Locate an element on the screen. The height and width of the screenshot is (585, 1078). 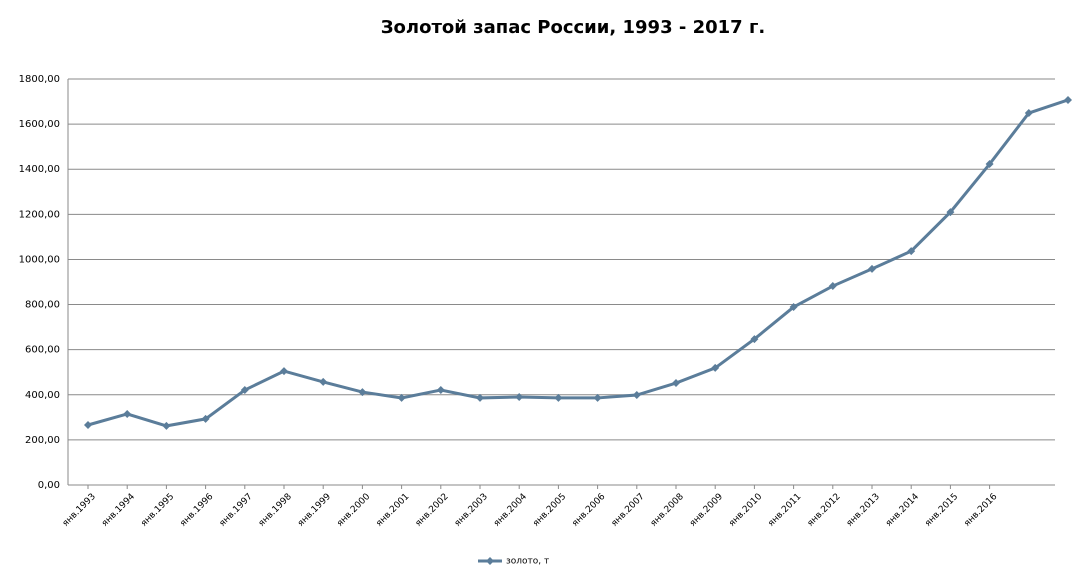
chart-title: Золотой запас России, 1993 - 2017 г. is located at coordinates (573, 27).